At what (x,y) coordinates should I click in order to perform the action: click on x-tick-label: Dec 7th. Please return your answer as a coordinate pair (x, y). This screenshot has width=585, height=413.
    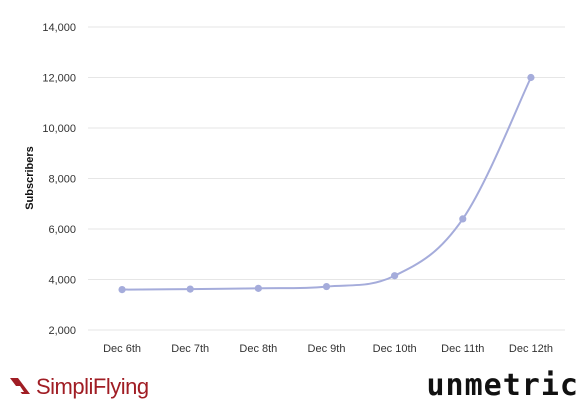
    Looking at the image, I should click on (190, 349).